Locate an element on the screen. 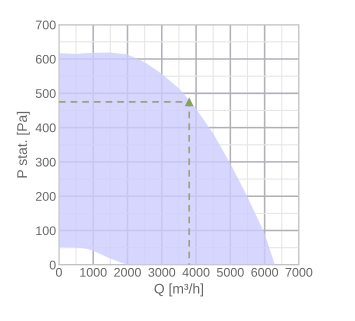  y-tick-label: 200 is located at coordinates (46, 196).